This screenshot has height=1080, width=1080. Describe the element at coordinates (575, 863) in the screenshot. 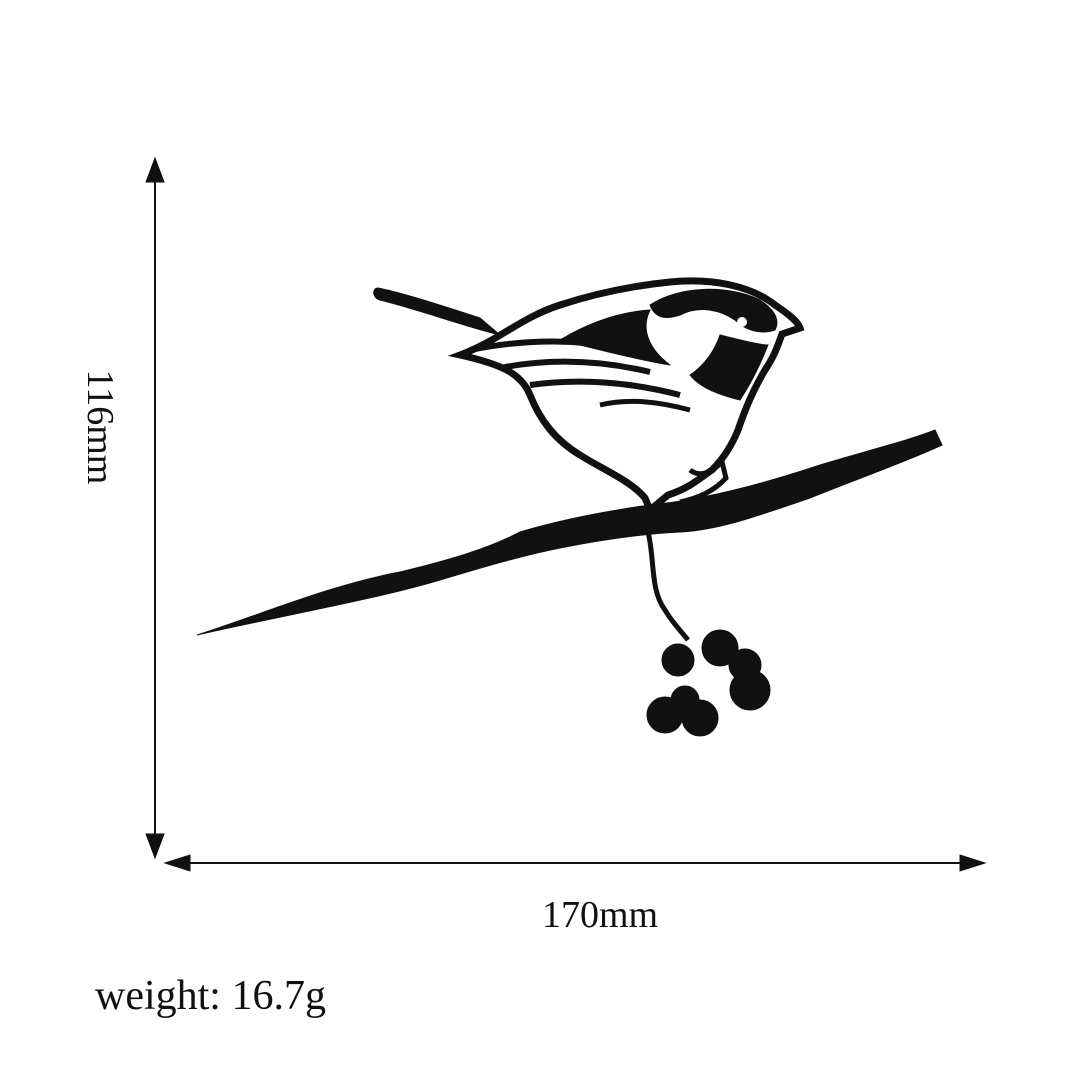

I see `width-dimension-arrow` at that location.